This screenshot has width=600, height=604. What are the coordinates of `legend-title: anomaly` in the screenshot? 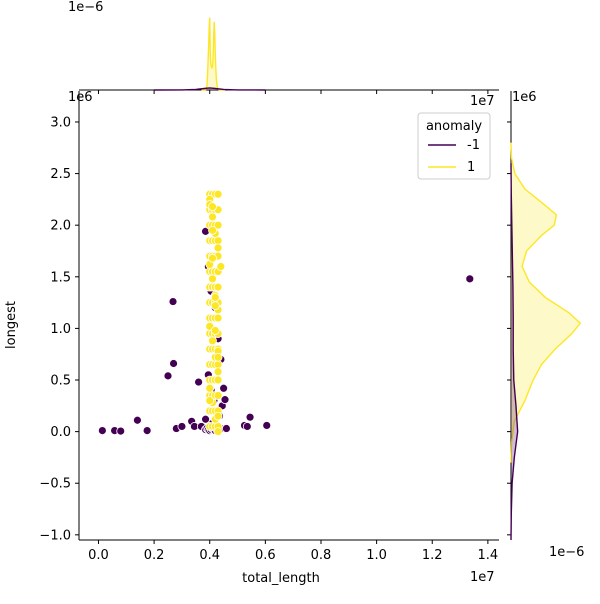 It's located at (454, 126).